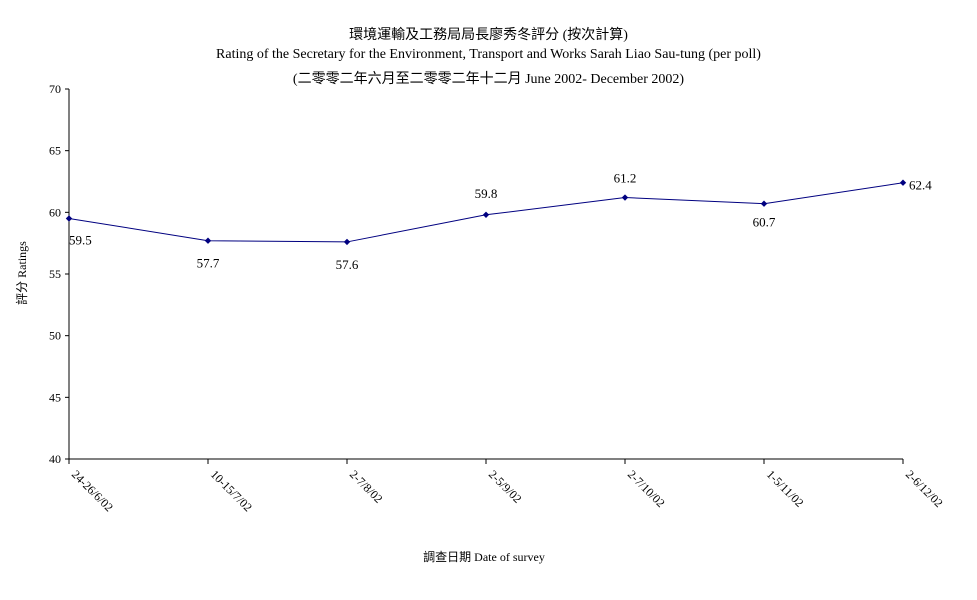 This screenshot has width=977, height=600. I want to click on x-tick-label: 2-7/10/02, so click(646, 488).